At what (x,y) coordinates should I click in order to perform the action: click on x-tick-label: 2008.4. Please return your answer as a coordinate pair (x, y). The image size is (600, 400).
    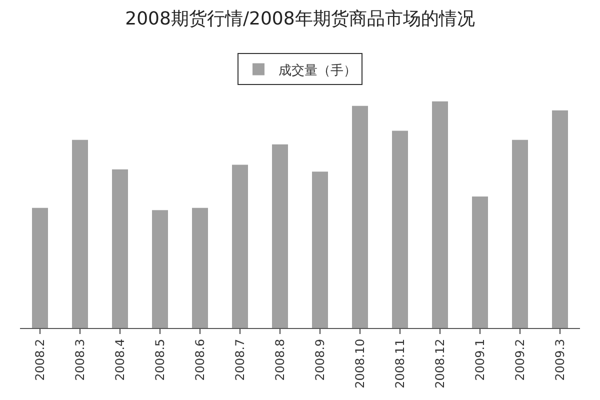
    Looking at the image, I should click on (119, 359).